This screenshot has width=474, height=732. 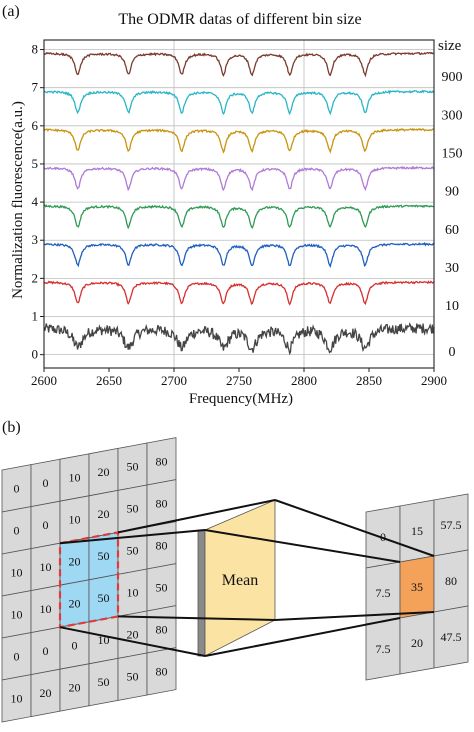 What do you see at coordinates (452, 115) in the screenshot?
I see `series-label-size-300: 300` at bounding box center [452, 115].